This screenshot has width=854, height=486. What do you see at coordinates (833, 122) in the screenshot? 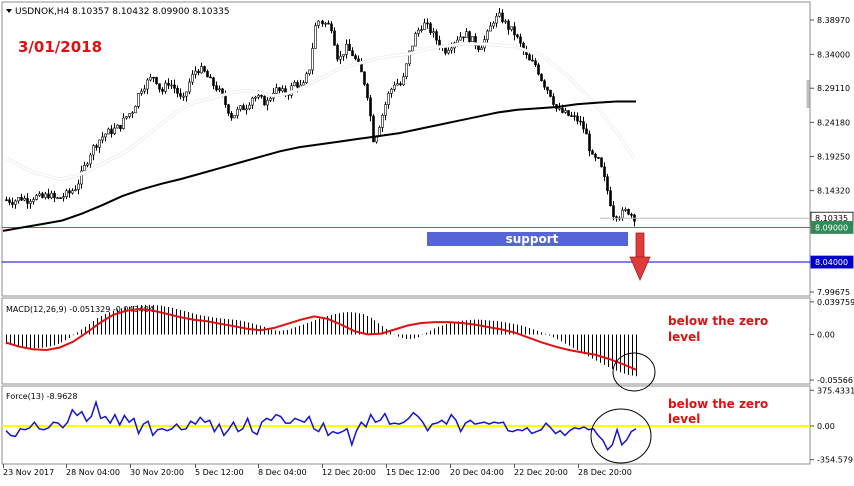
I see `price-tick-label: 8.24180` at bounding box center [833, 122].